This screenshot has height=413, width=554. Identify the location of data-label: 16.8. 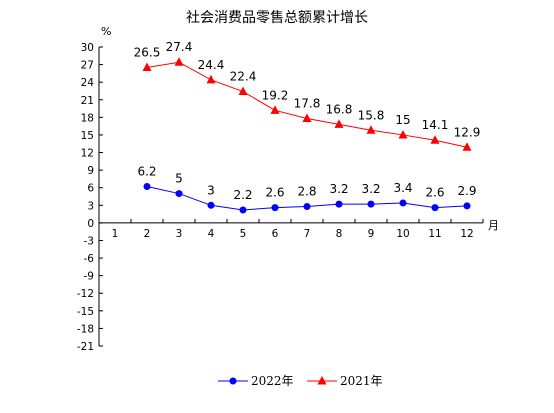
(339, 109).